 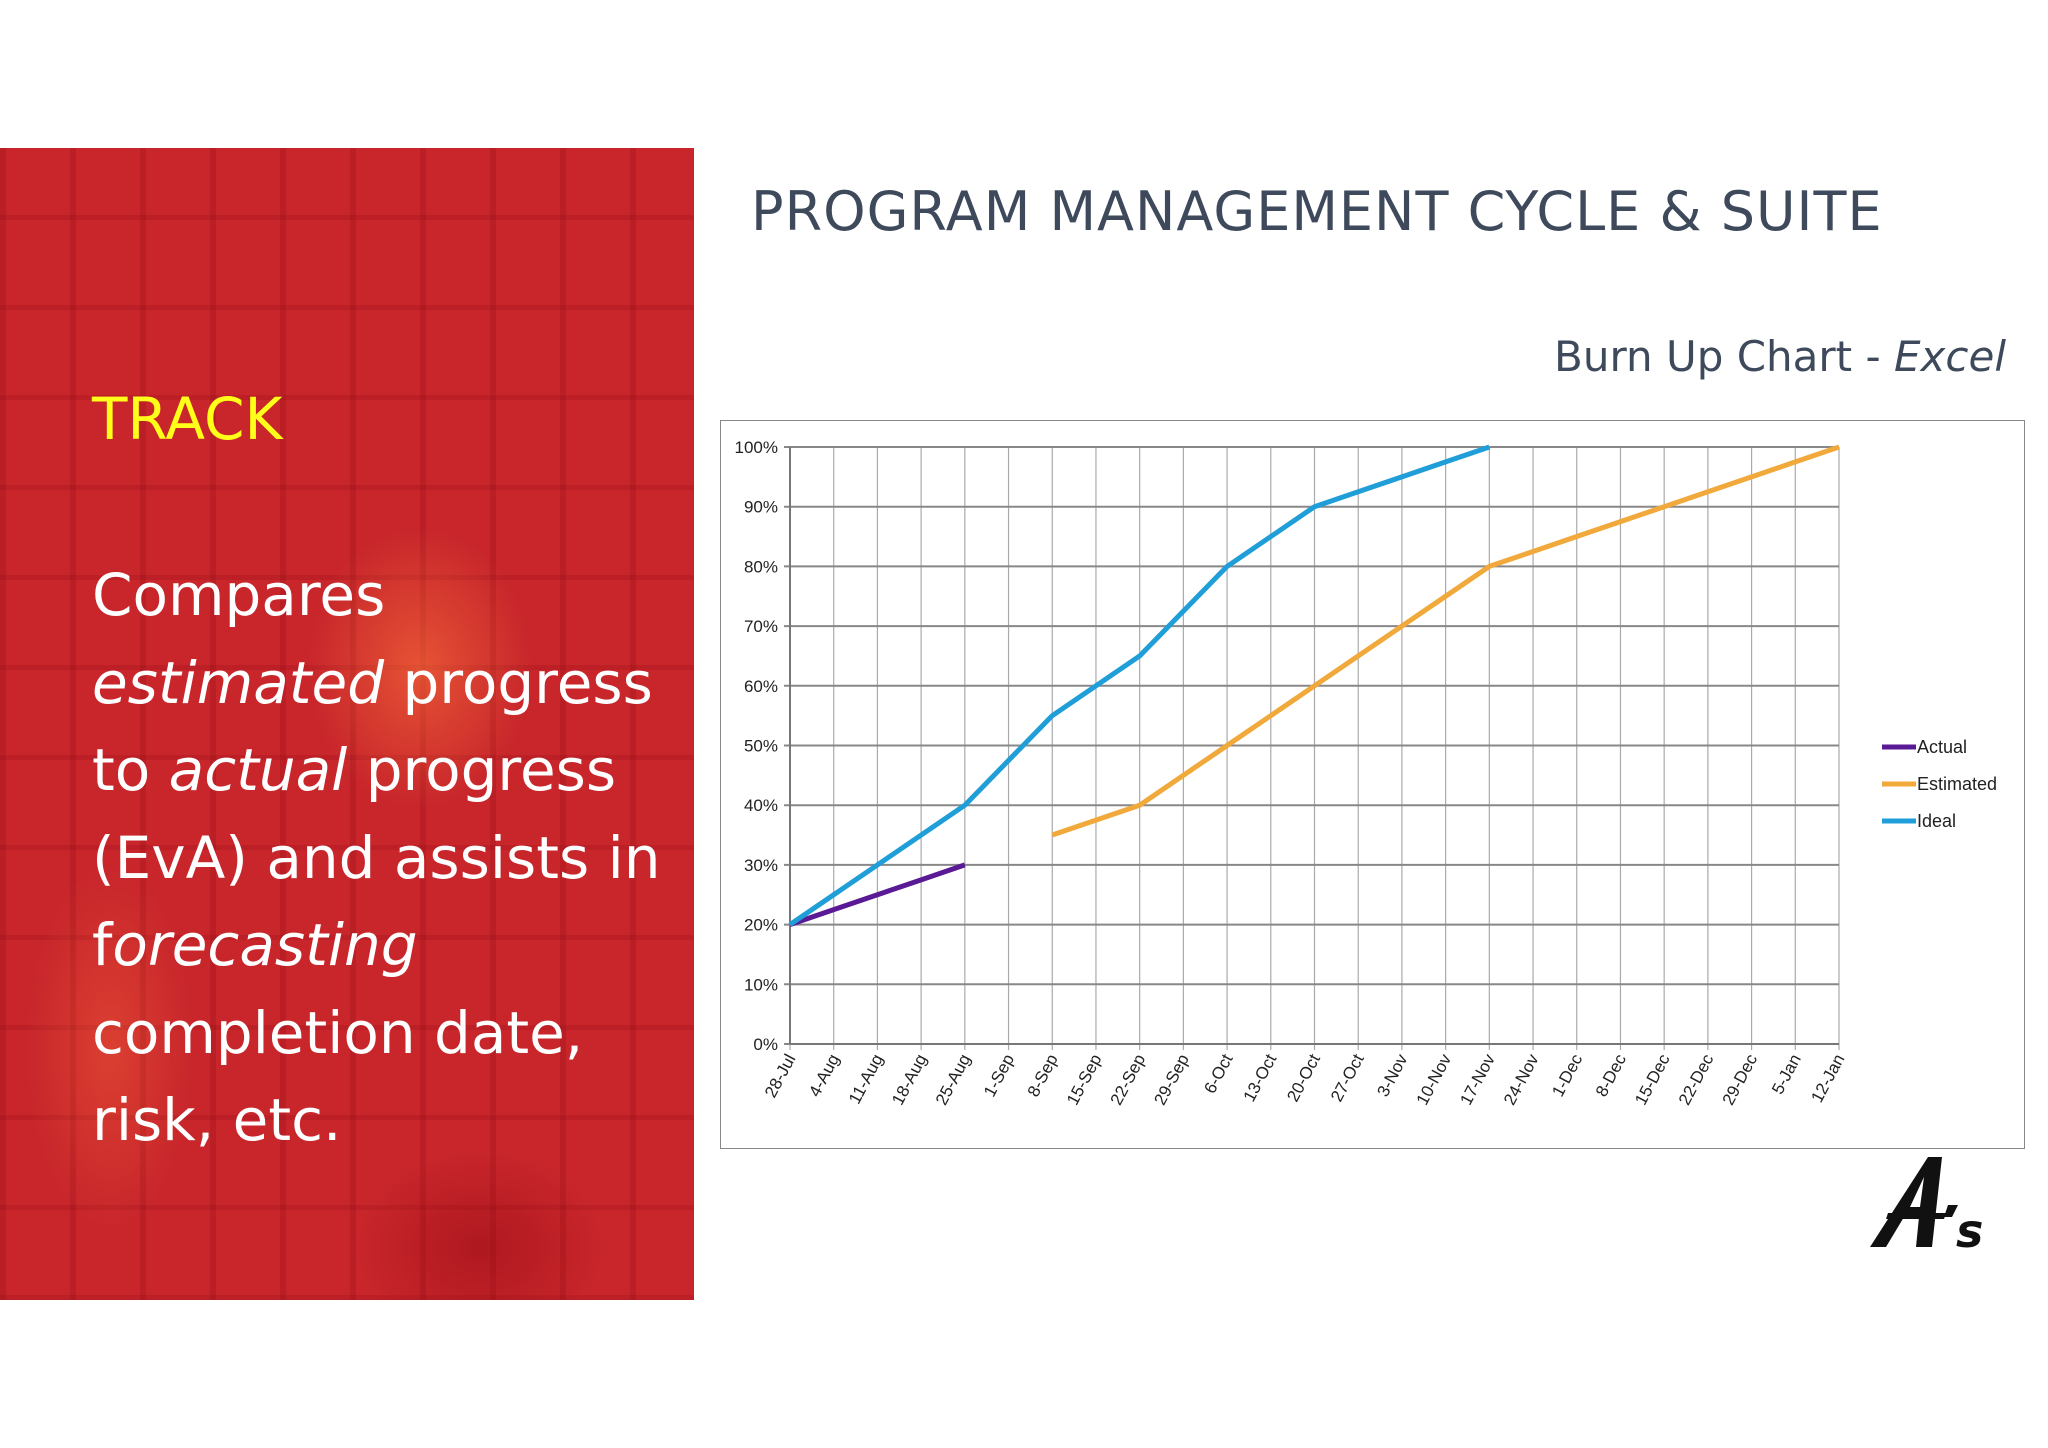 What do you see at coordinates (1521, 1080) in the screenshot?
I see `x-tick-label: 24-Nov` at bounding box center [1521, 1080].